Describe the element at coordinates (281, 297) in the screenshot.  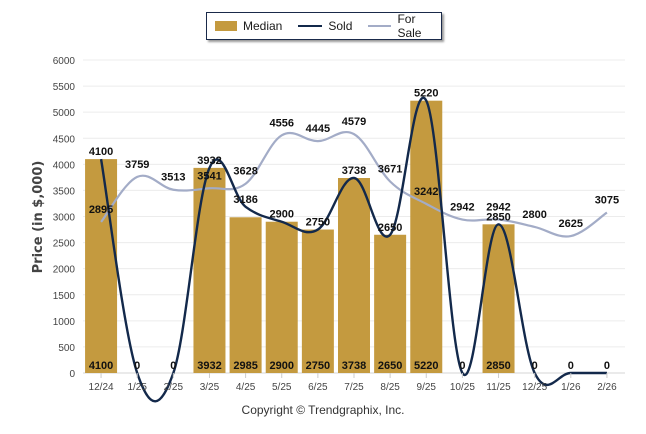
I see `bar-5/25` at that location.